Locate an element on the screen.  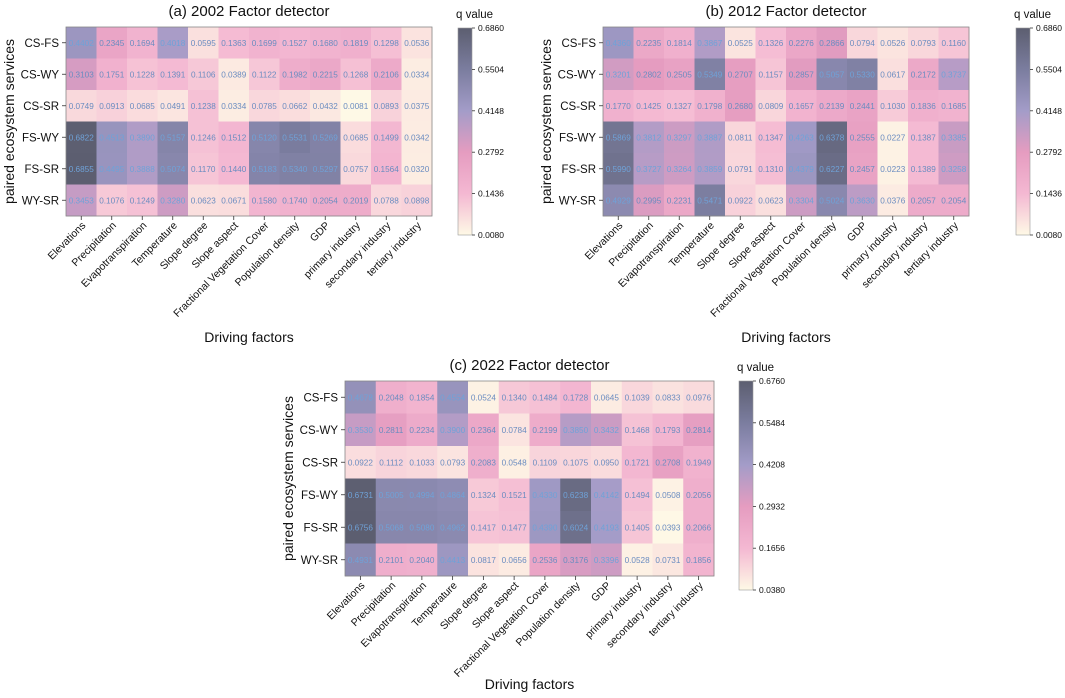
cell-value-label: 0.5080 is located at coordinates (421, 527).